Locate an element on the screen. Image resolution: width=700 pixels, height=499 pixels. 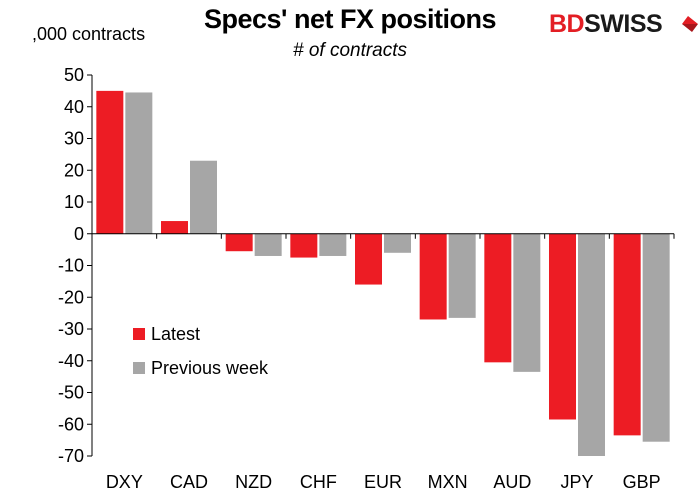
x-tick-label: JPY is located at coordinates (576, 482).